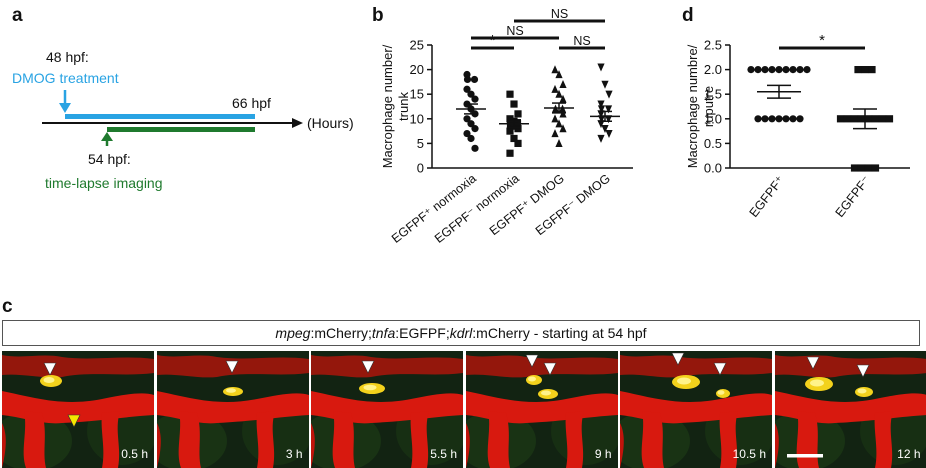 The height and width of the screenshot is (468, 926). Describe the element at coordinates (909, 454) in the screenshot. I see `frame-time-label: 12 h` at that location.